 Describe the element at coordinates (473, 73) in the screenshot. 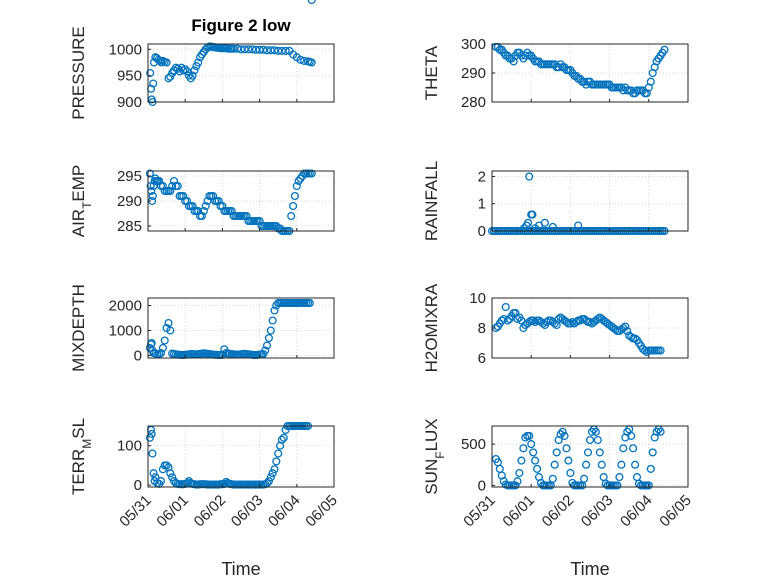

I see `subplot-2-ytick-label: 290` at that location.